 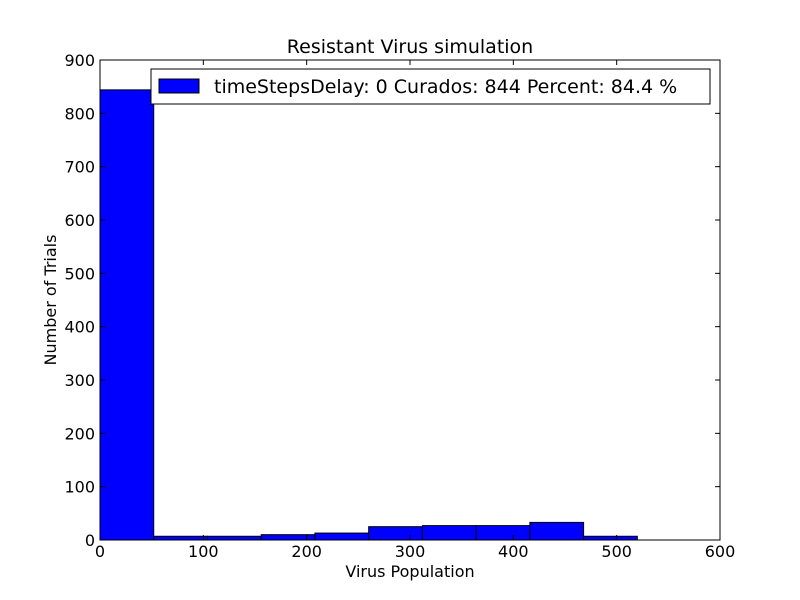 I want to click on y-tick-label-2: 200, so click(x=79, y=433).